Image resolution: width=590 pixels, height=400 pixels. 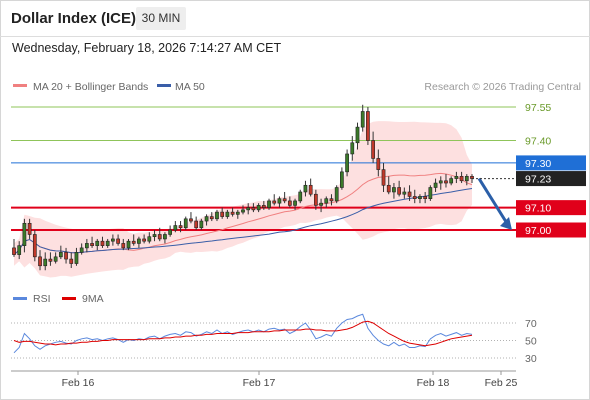 I want to click on rsi-tick-50: 50, so click(x=531, y=342).